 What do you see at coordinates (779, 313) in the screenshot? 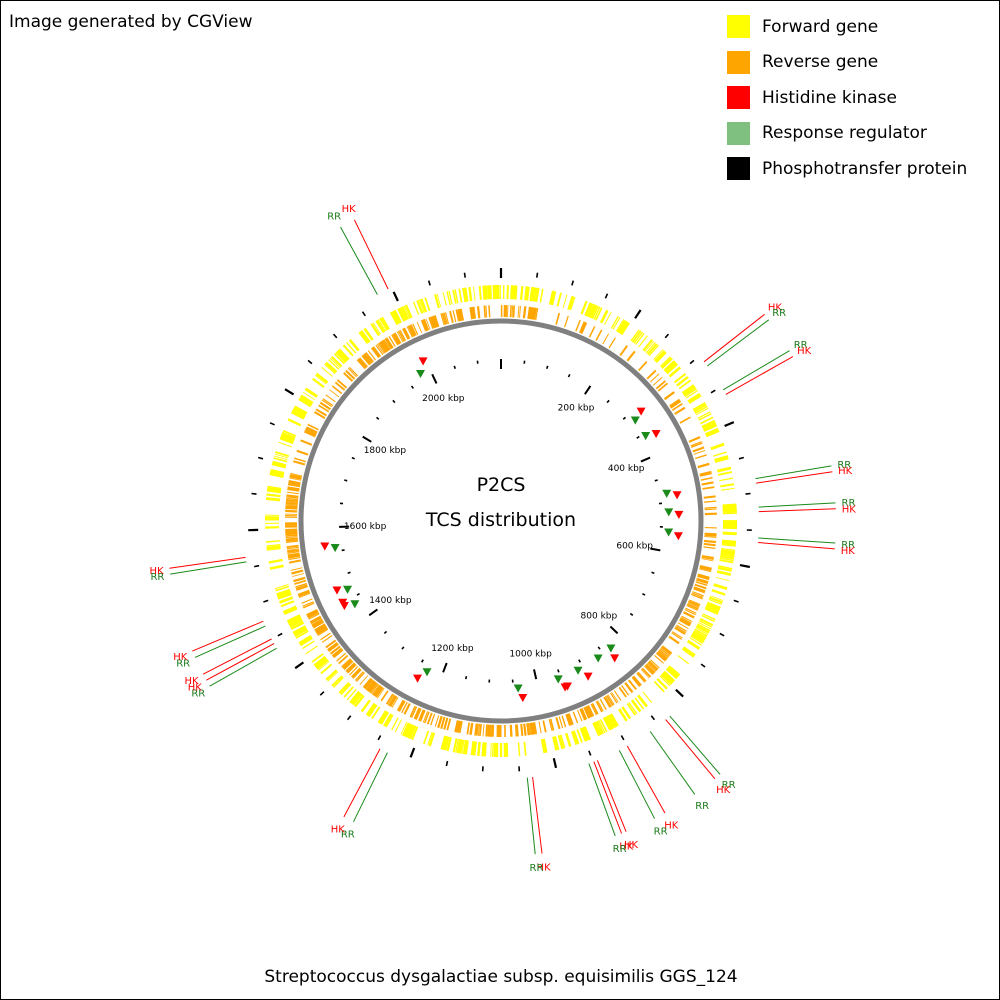
I see `rr-callout-label: RR` at bounding box center [779, 313].